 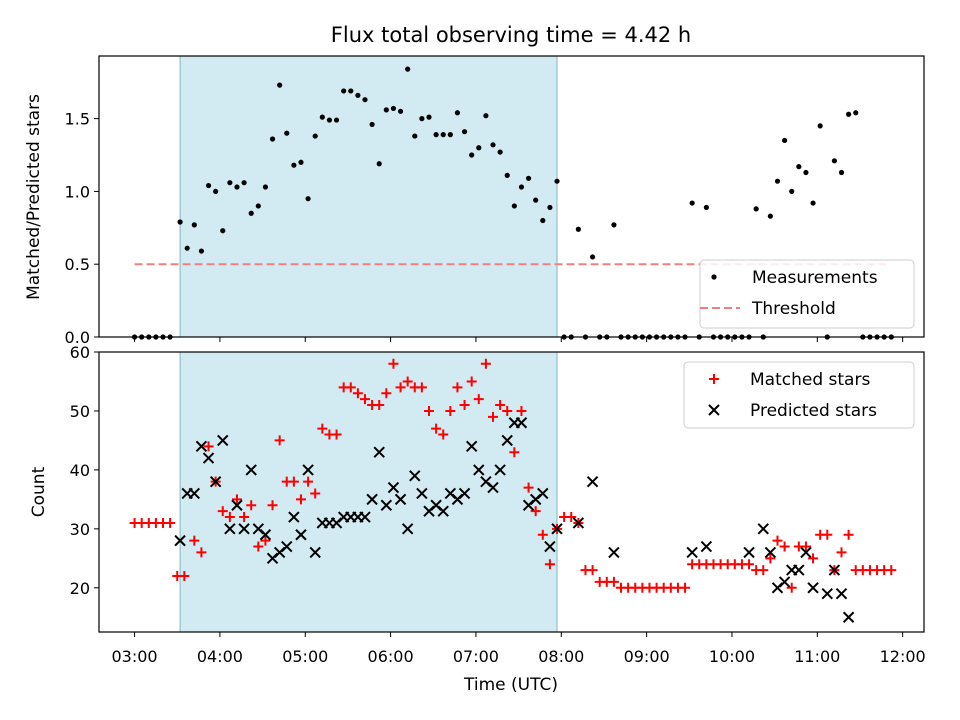 What do you see at coordinates (647, 656) in the screenshot?
I see `x-tick-label: 09:00` at bounding box center [647, 656].